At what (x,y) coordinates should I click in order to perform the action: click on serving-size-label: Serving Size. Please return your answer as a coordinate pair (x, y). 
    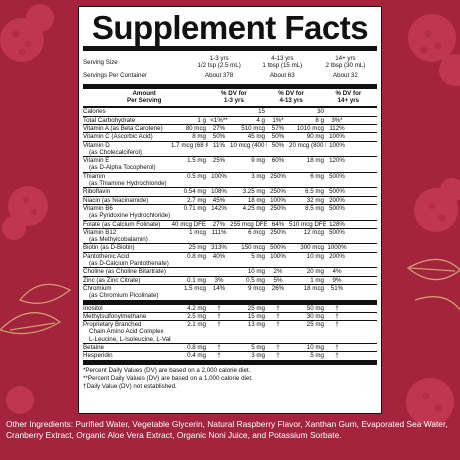
    Looking at the image, I should click on (100, 62).